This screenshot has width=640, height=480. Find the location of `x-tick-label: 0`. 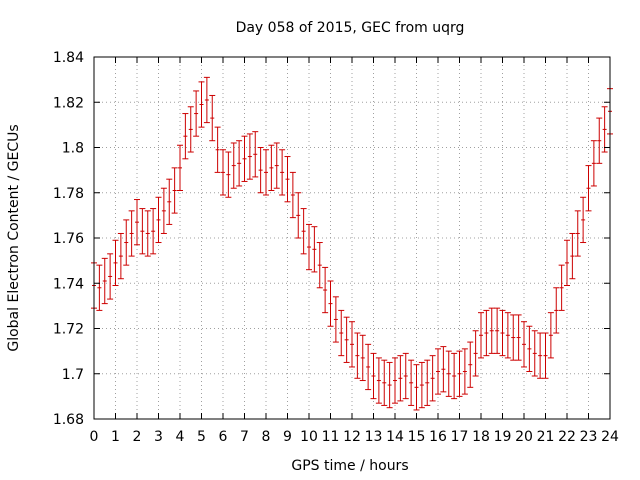

x-tick-label: 0 is located at coordinates (94, 437).